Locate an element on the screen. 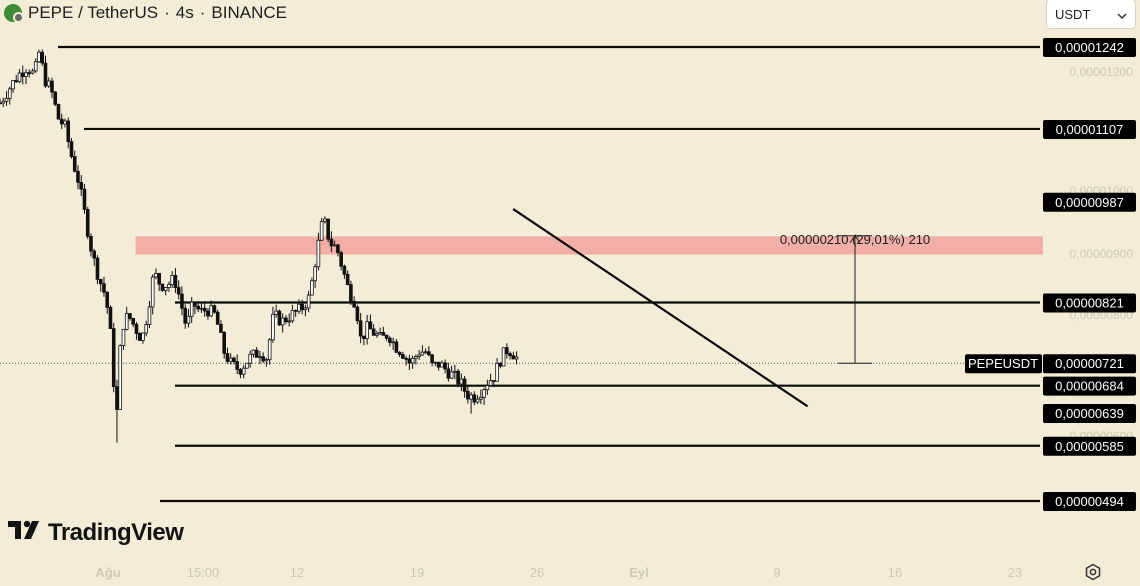 The image size is (1140, 586). measure-label: 0,00000210 (29,01%) 210 is located at coordinates (855, 239).